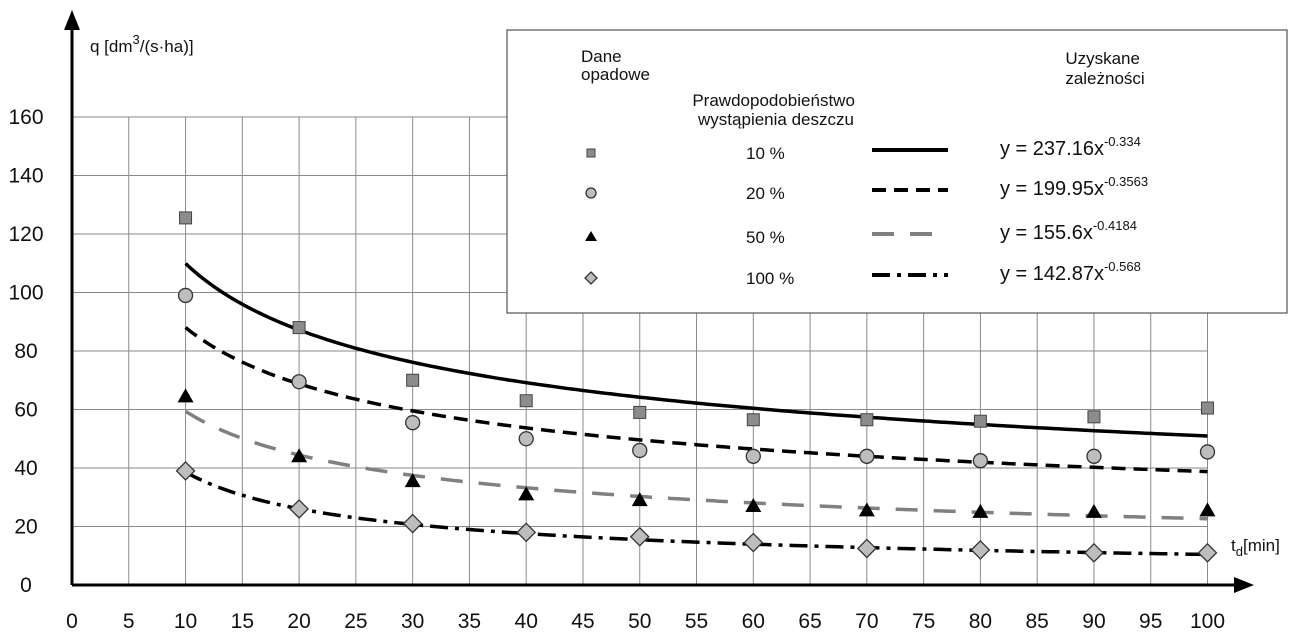  I want to click on legend-col3-header: Uzyskane zależności, so click(1104, 68).